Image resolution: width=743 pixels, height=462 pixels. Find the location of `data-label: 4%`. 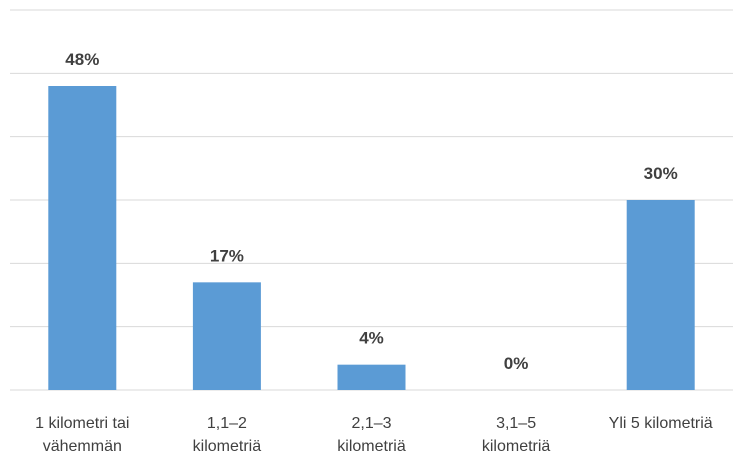

data-label: 4% is located at coordinates (371, 338).